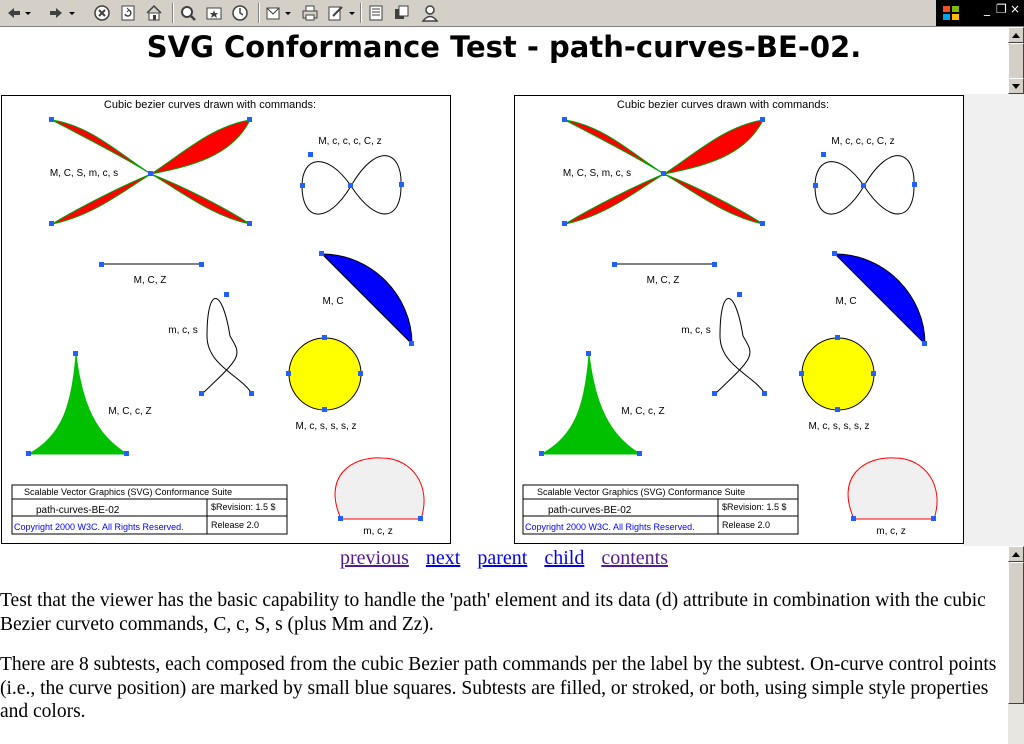 This screenshot has height=744, width=1024. What do you see at coordinates (72, 13) in the screenshot?
I see `forward-dropdown-icon` at bounding box center [72, 13].